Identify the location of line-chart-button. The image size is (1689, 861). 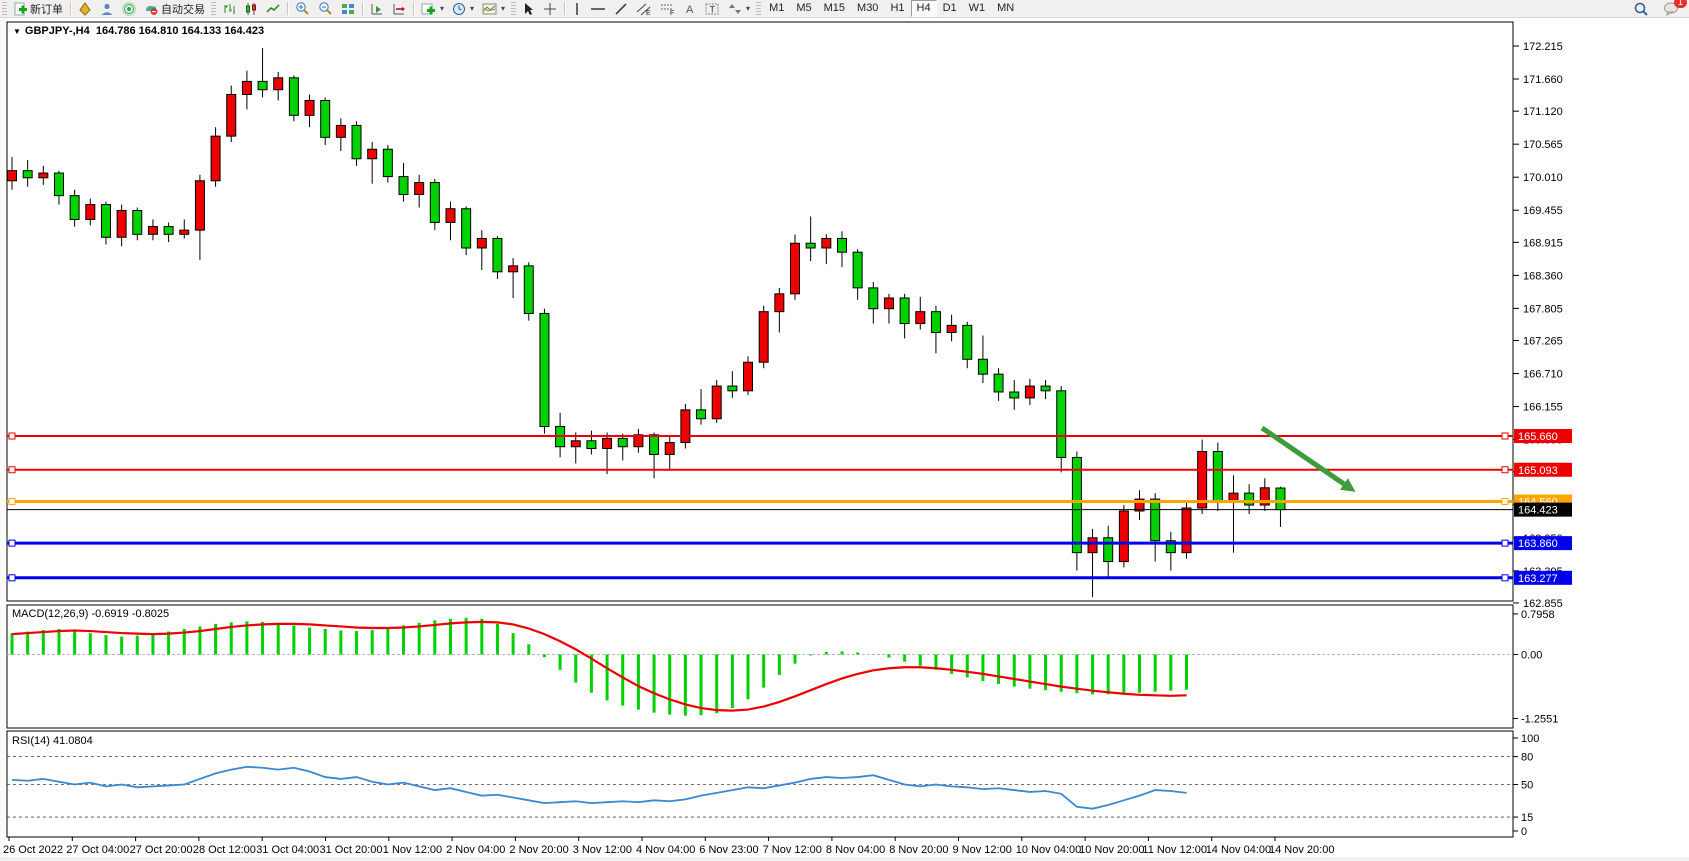
(273, 9).